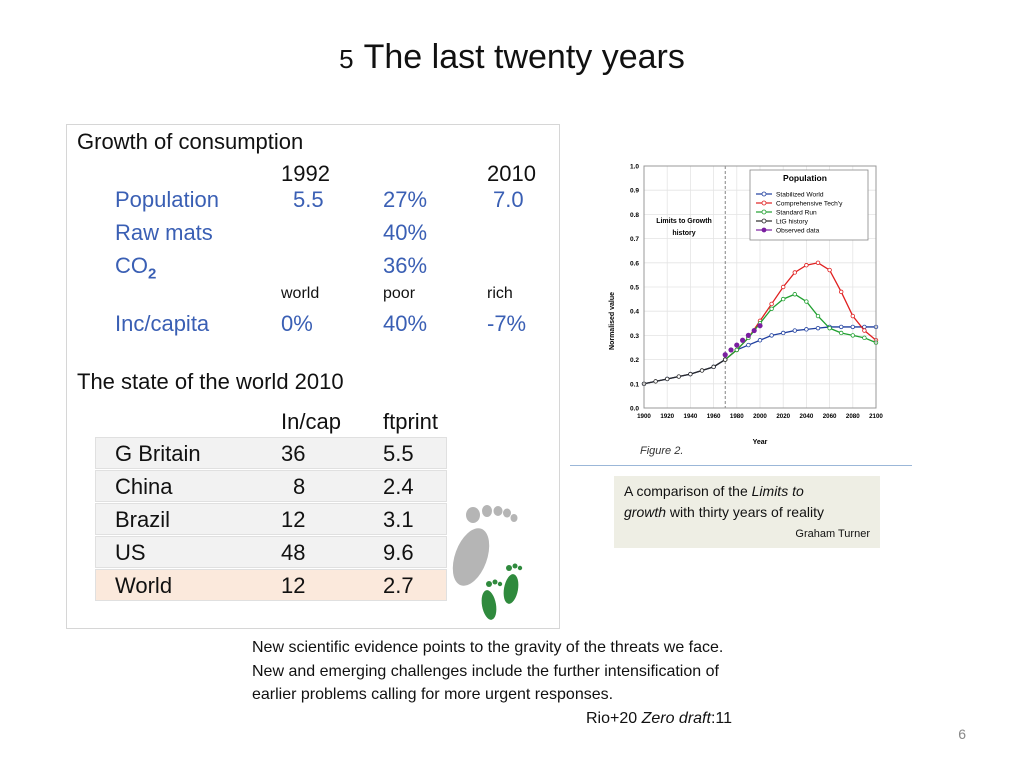  Describe the element at coordinates (658, 718) in the screenshot. I see `quote-source: Rio+20 Zero draft:11` at that location.